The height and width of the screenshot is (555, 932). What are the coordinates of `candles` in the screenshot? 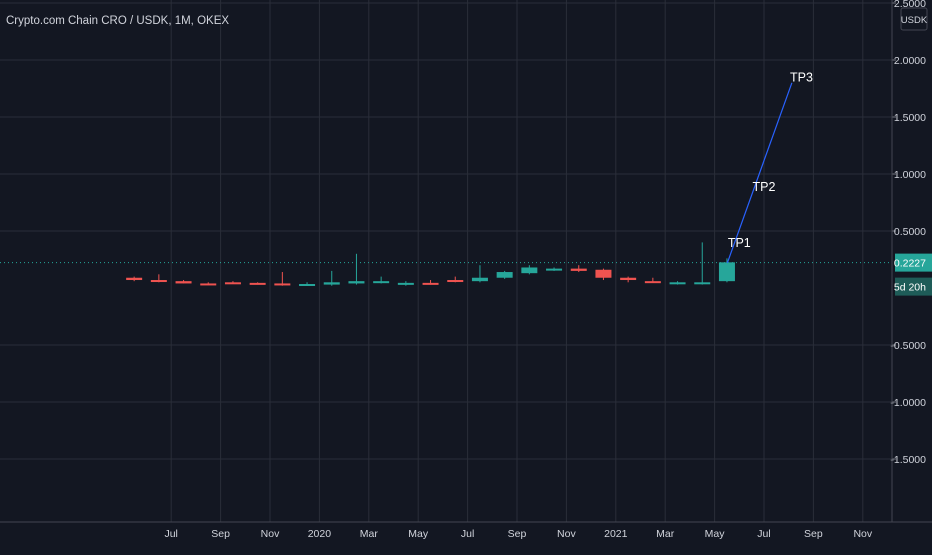 It's located at (430, 264).